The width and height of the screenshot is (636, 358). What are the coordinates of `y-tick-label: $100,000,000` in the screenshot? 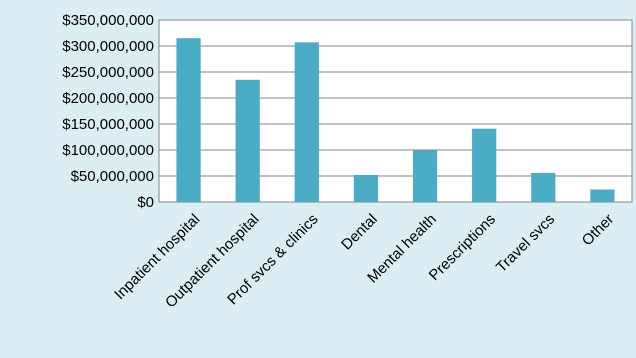 It's located at (108, 150).